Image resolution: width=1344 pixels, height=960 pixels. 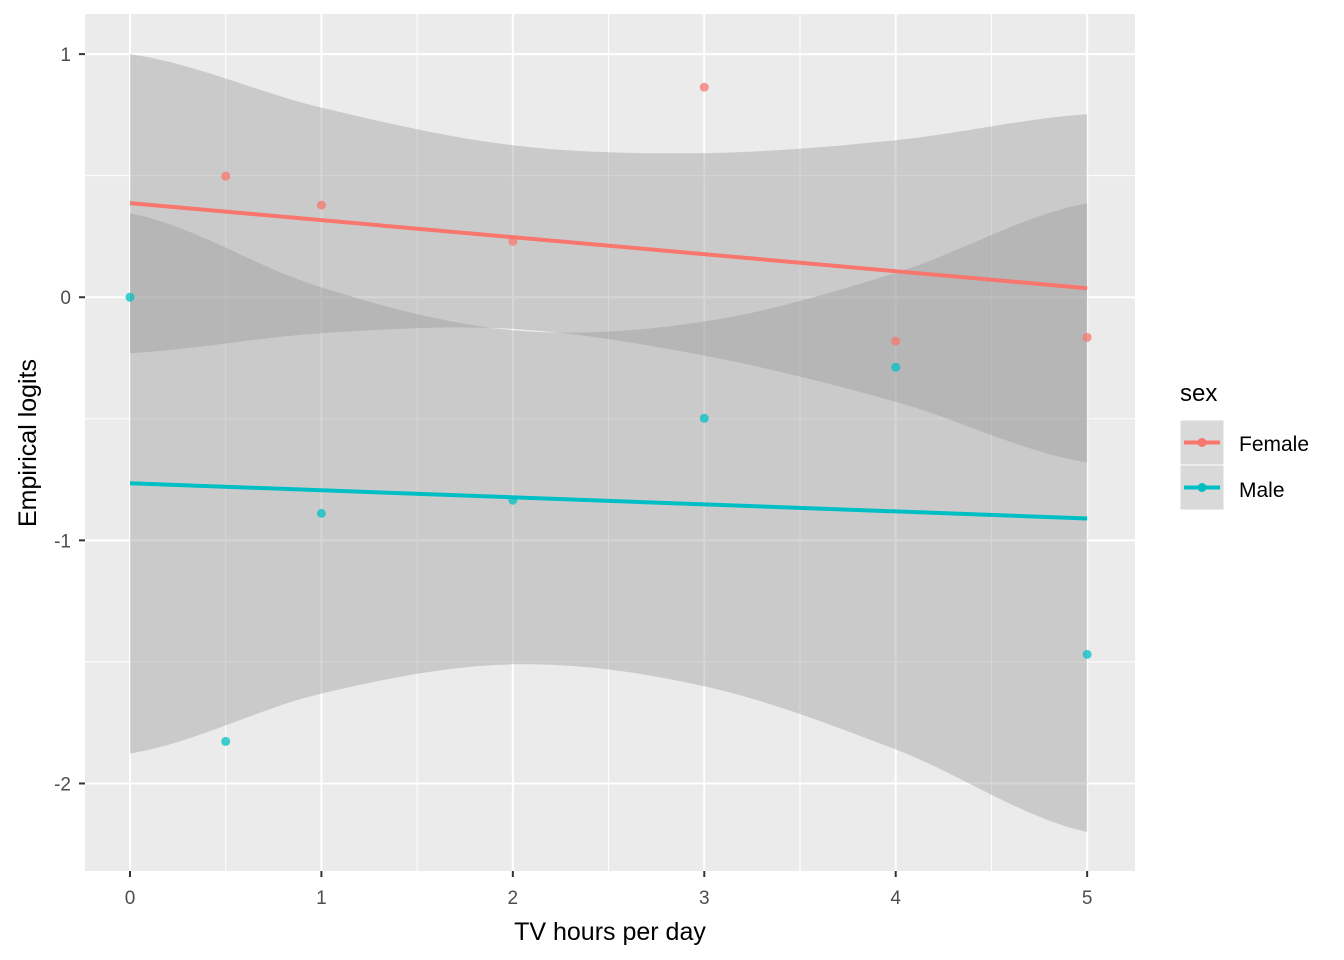 I want to click on x-tick-label: 2, so click(x=513, y=898).